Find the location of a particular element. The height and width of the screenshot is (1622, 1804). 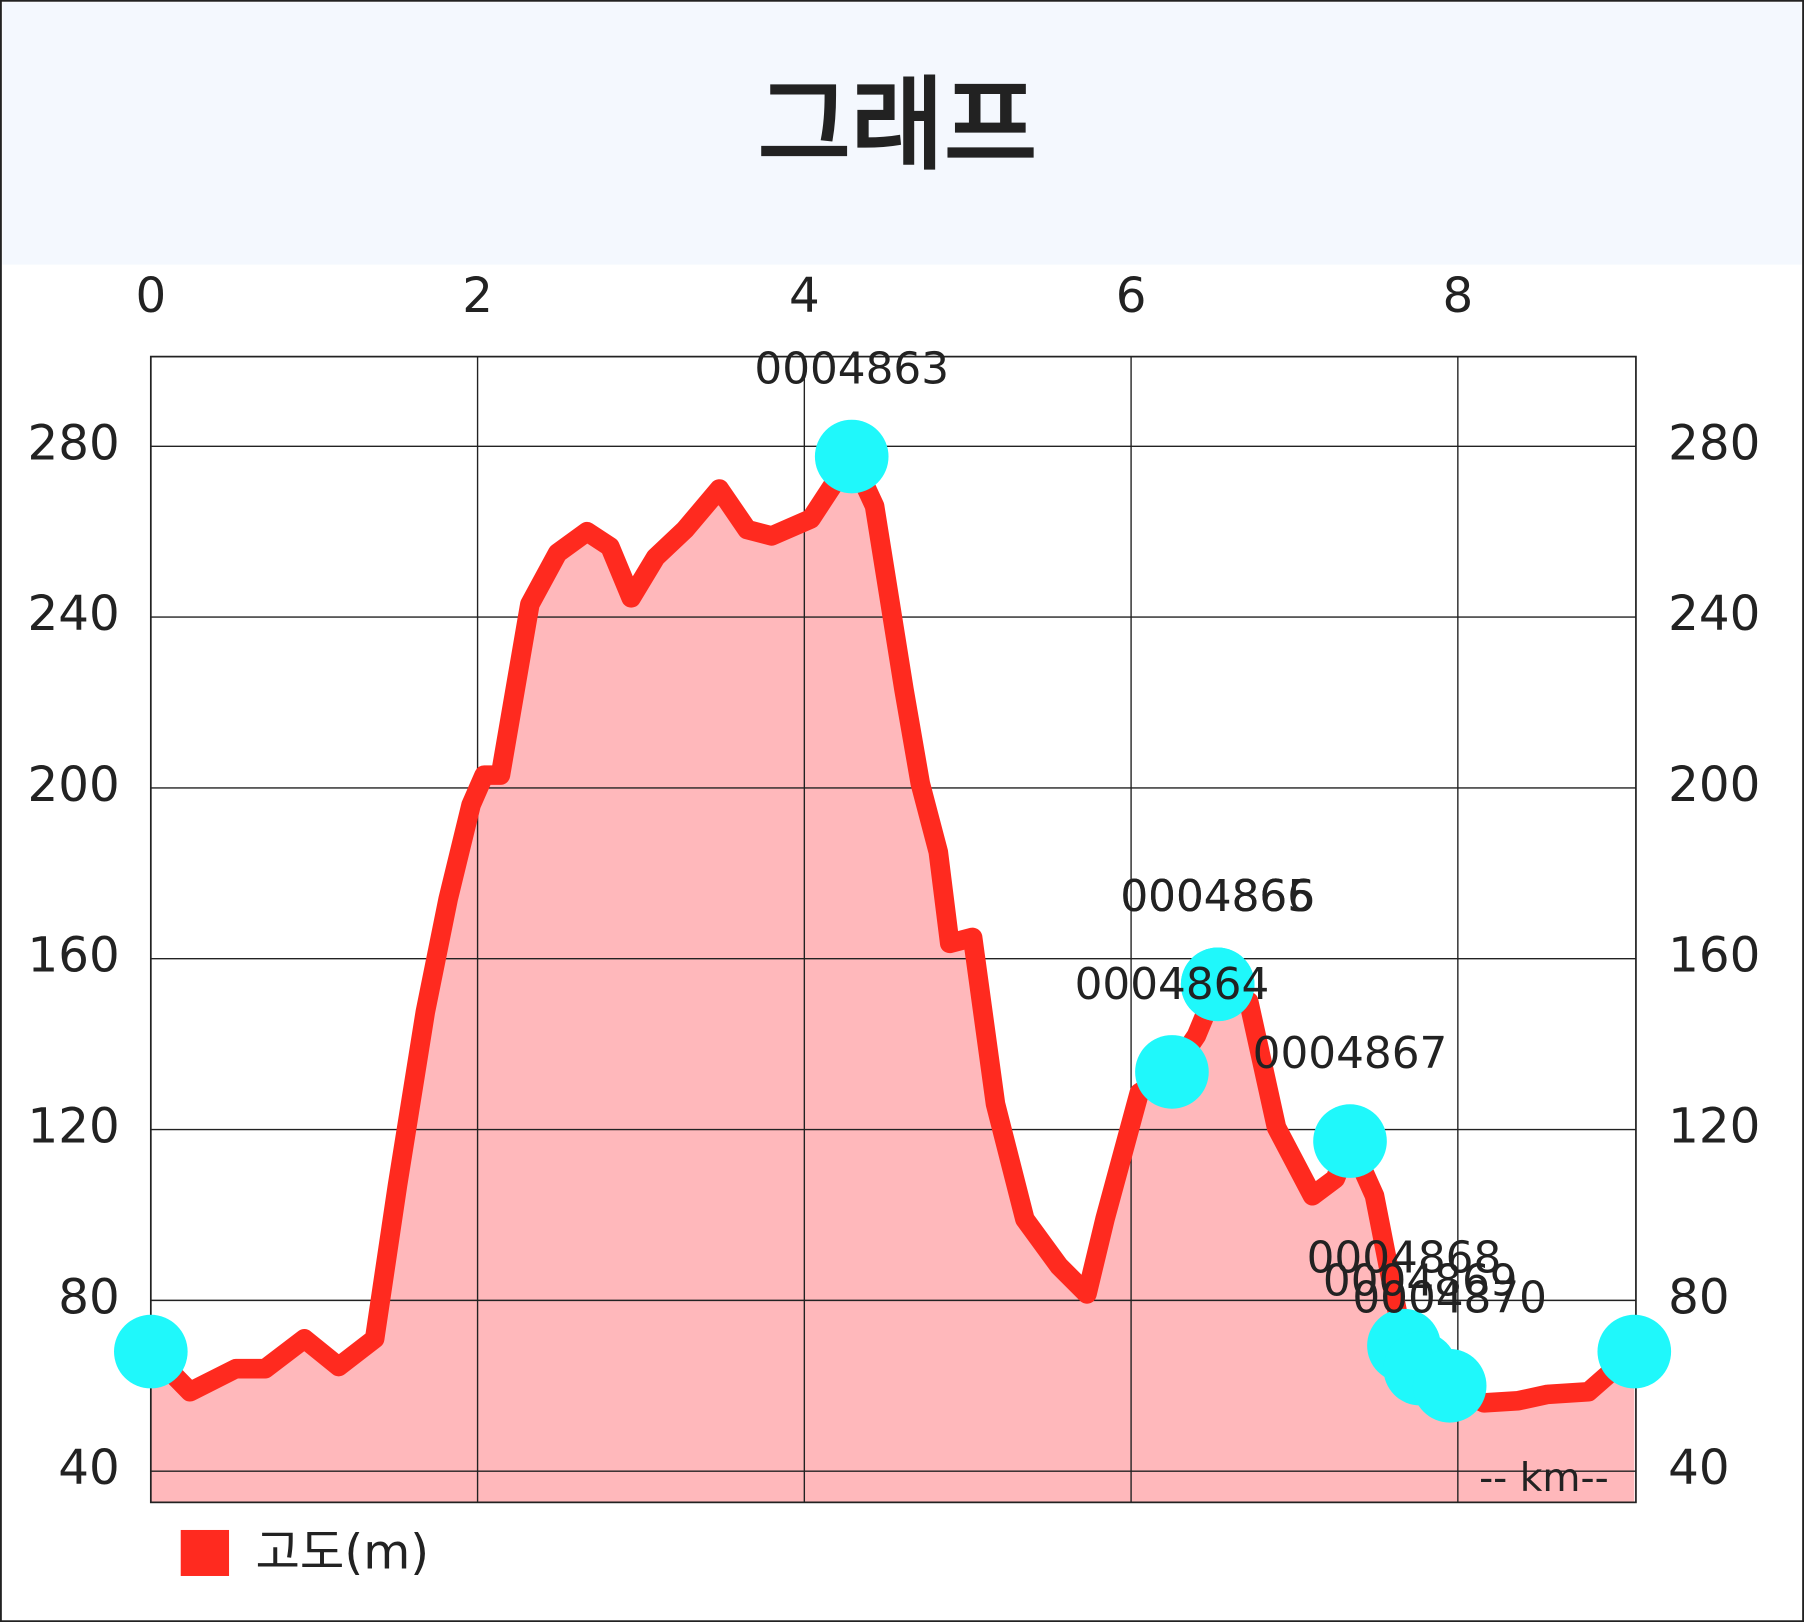

legend-label: 고도(m) is located at coordinates (343, 1552).